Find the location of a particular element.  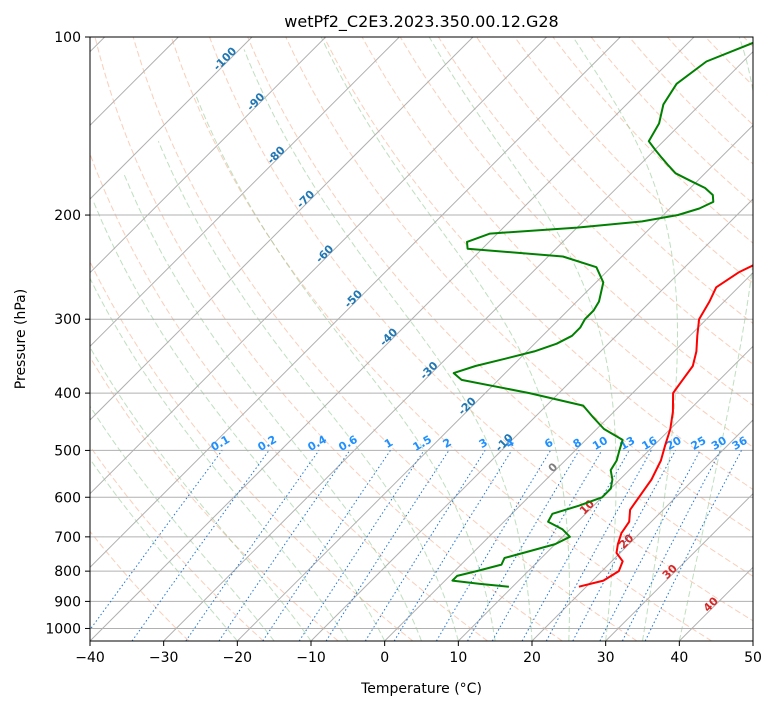

y-tick-label: 700 is located at coordinates (67, 538).